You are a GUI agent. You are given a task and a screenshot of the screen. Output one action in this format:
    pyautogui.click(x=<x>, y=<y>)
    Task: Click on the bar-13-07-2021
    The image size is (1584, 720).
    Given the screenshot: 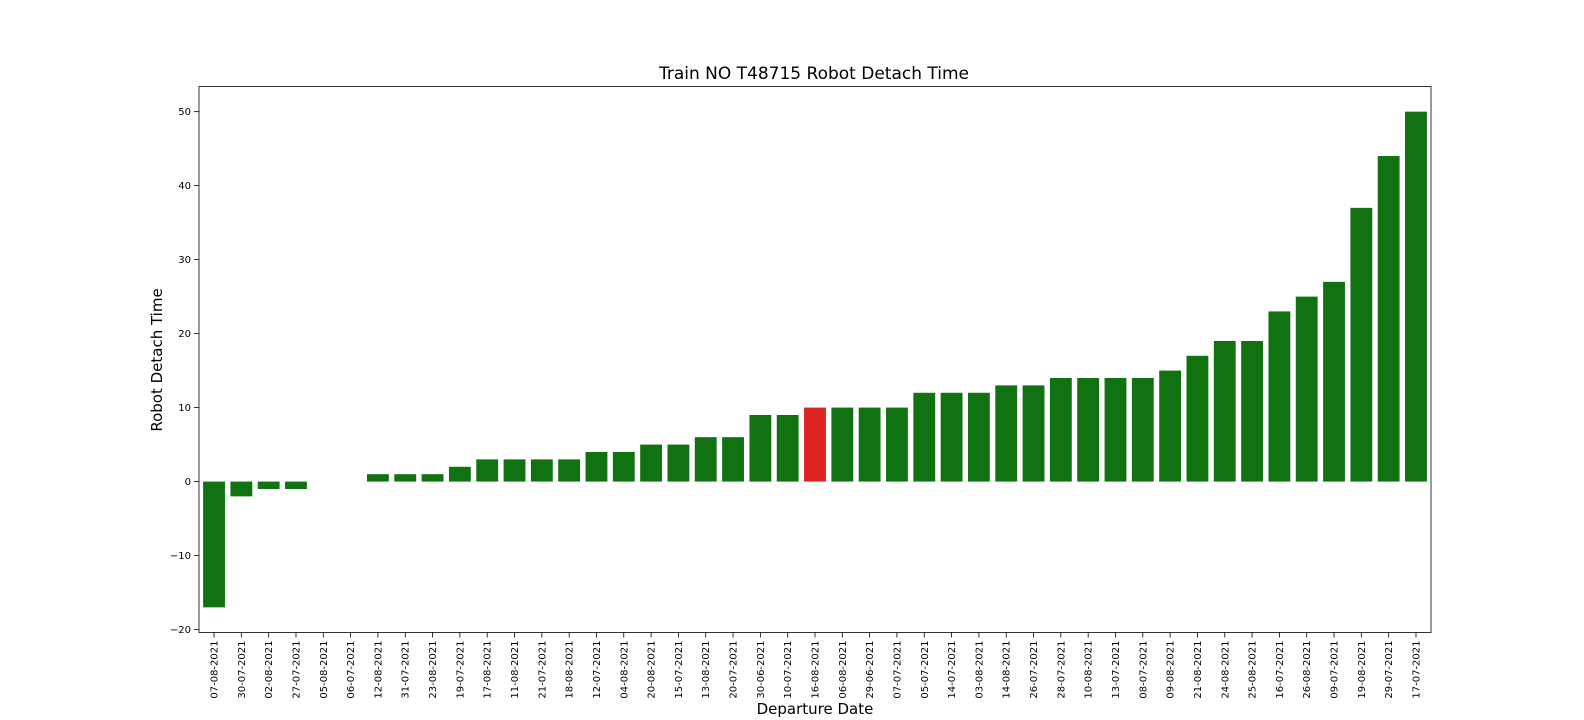 What is the action you would take?
    pyautogui.click(x=1115, y=430)
    